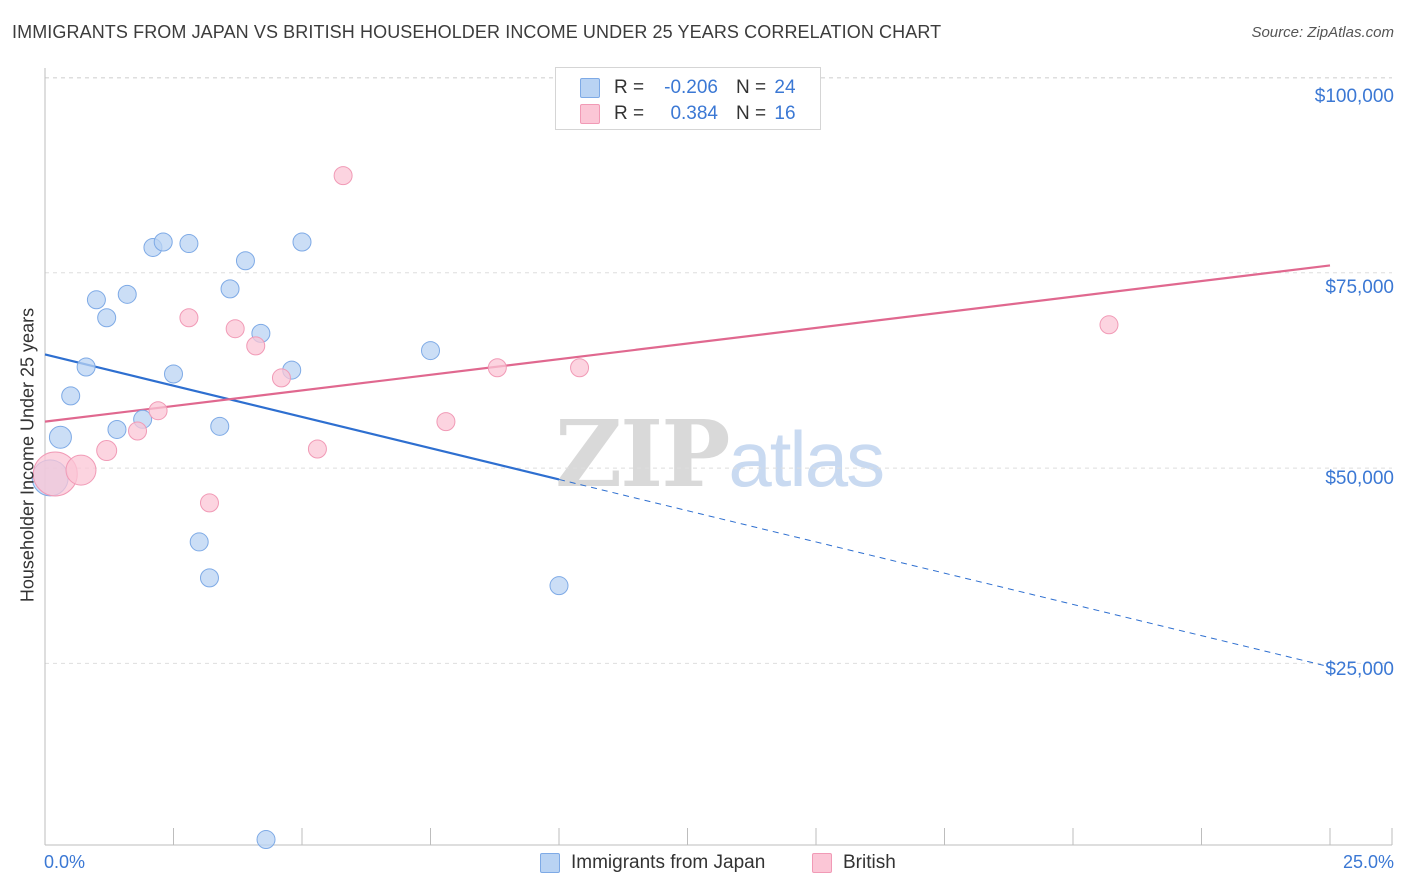 The image size is (1406, 892). Describe the element at coordinates (1359, 287) in the screenshot. I see `y-tick-label: $75,000` at that location.